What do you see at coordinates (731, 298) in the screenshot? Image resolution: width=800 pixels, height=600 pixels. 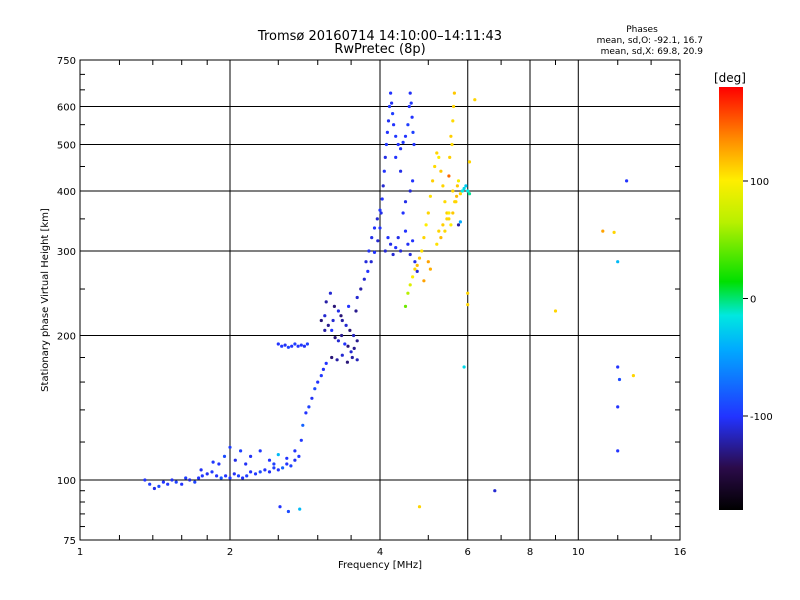 I see `colorbar-gradient` at bounding box center [731, 298].